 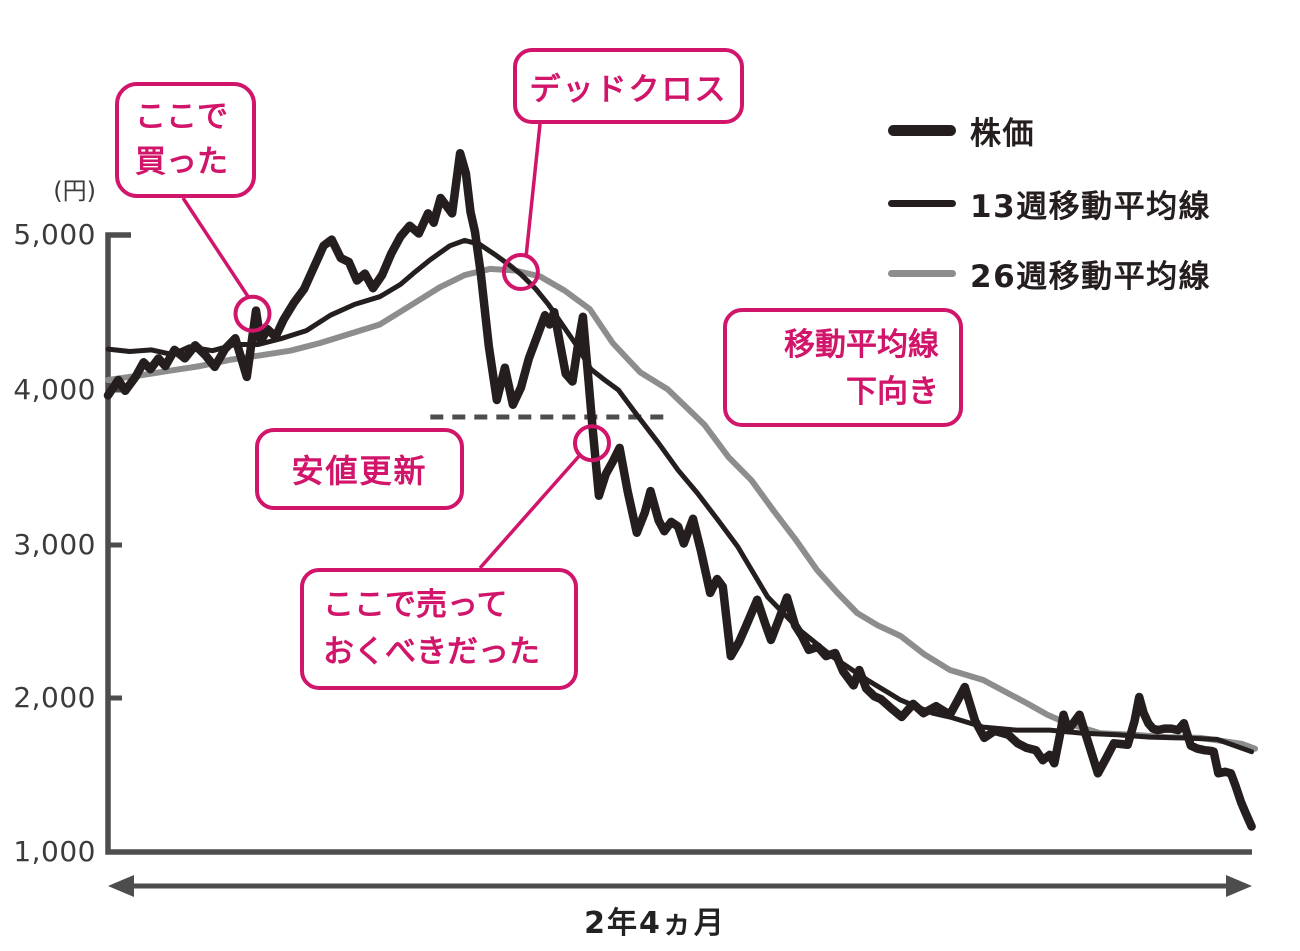 What do you see at coordinates (530, 511) in the screenshot?
I see `callout-connector-should-sell` at bounding box center [530, 511].